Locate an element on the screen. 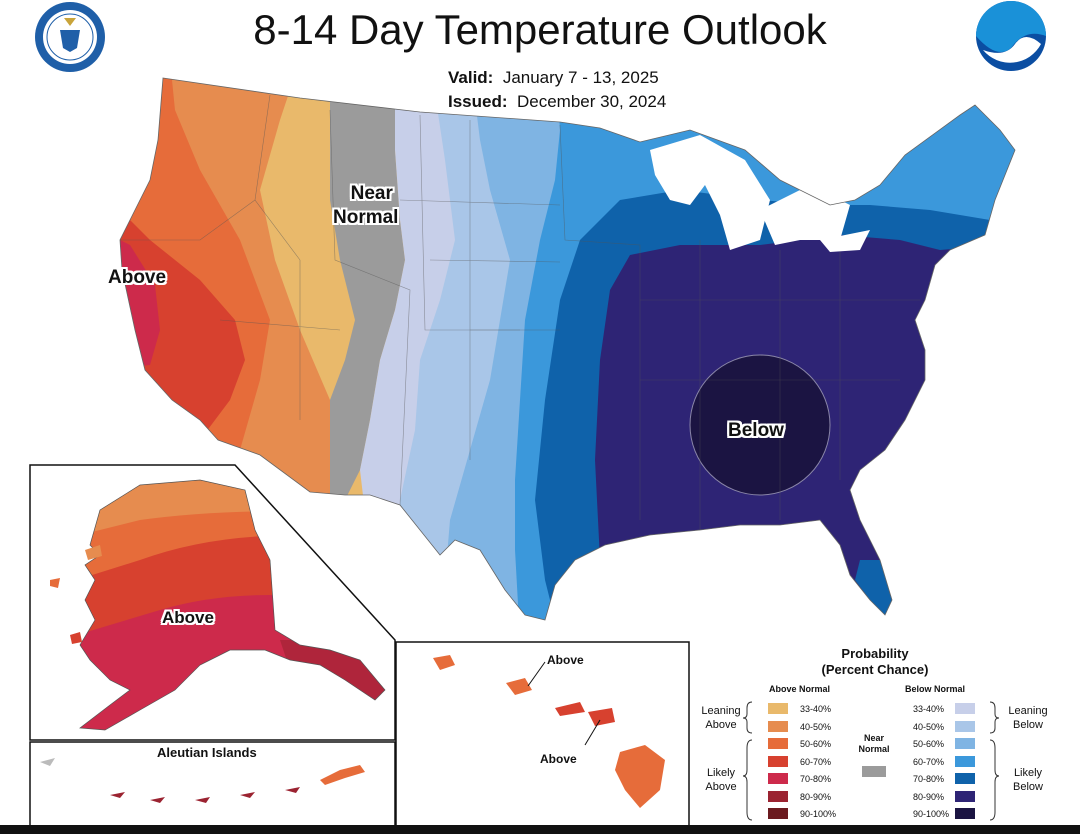  legend-leaning-below: Leaning Below is located at coordinates (1028, 718).